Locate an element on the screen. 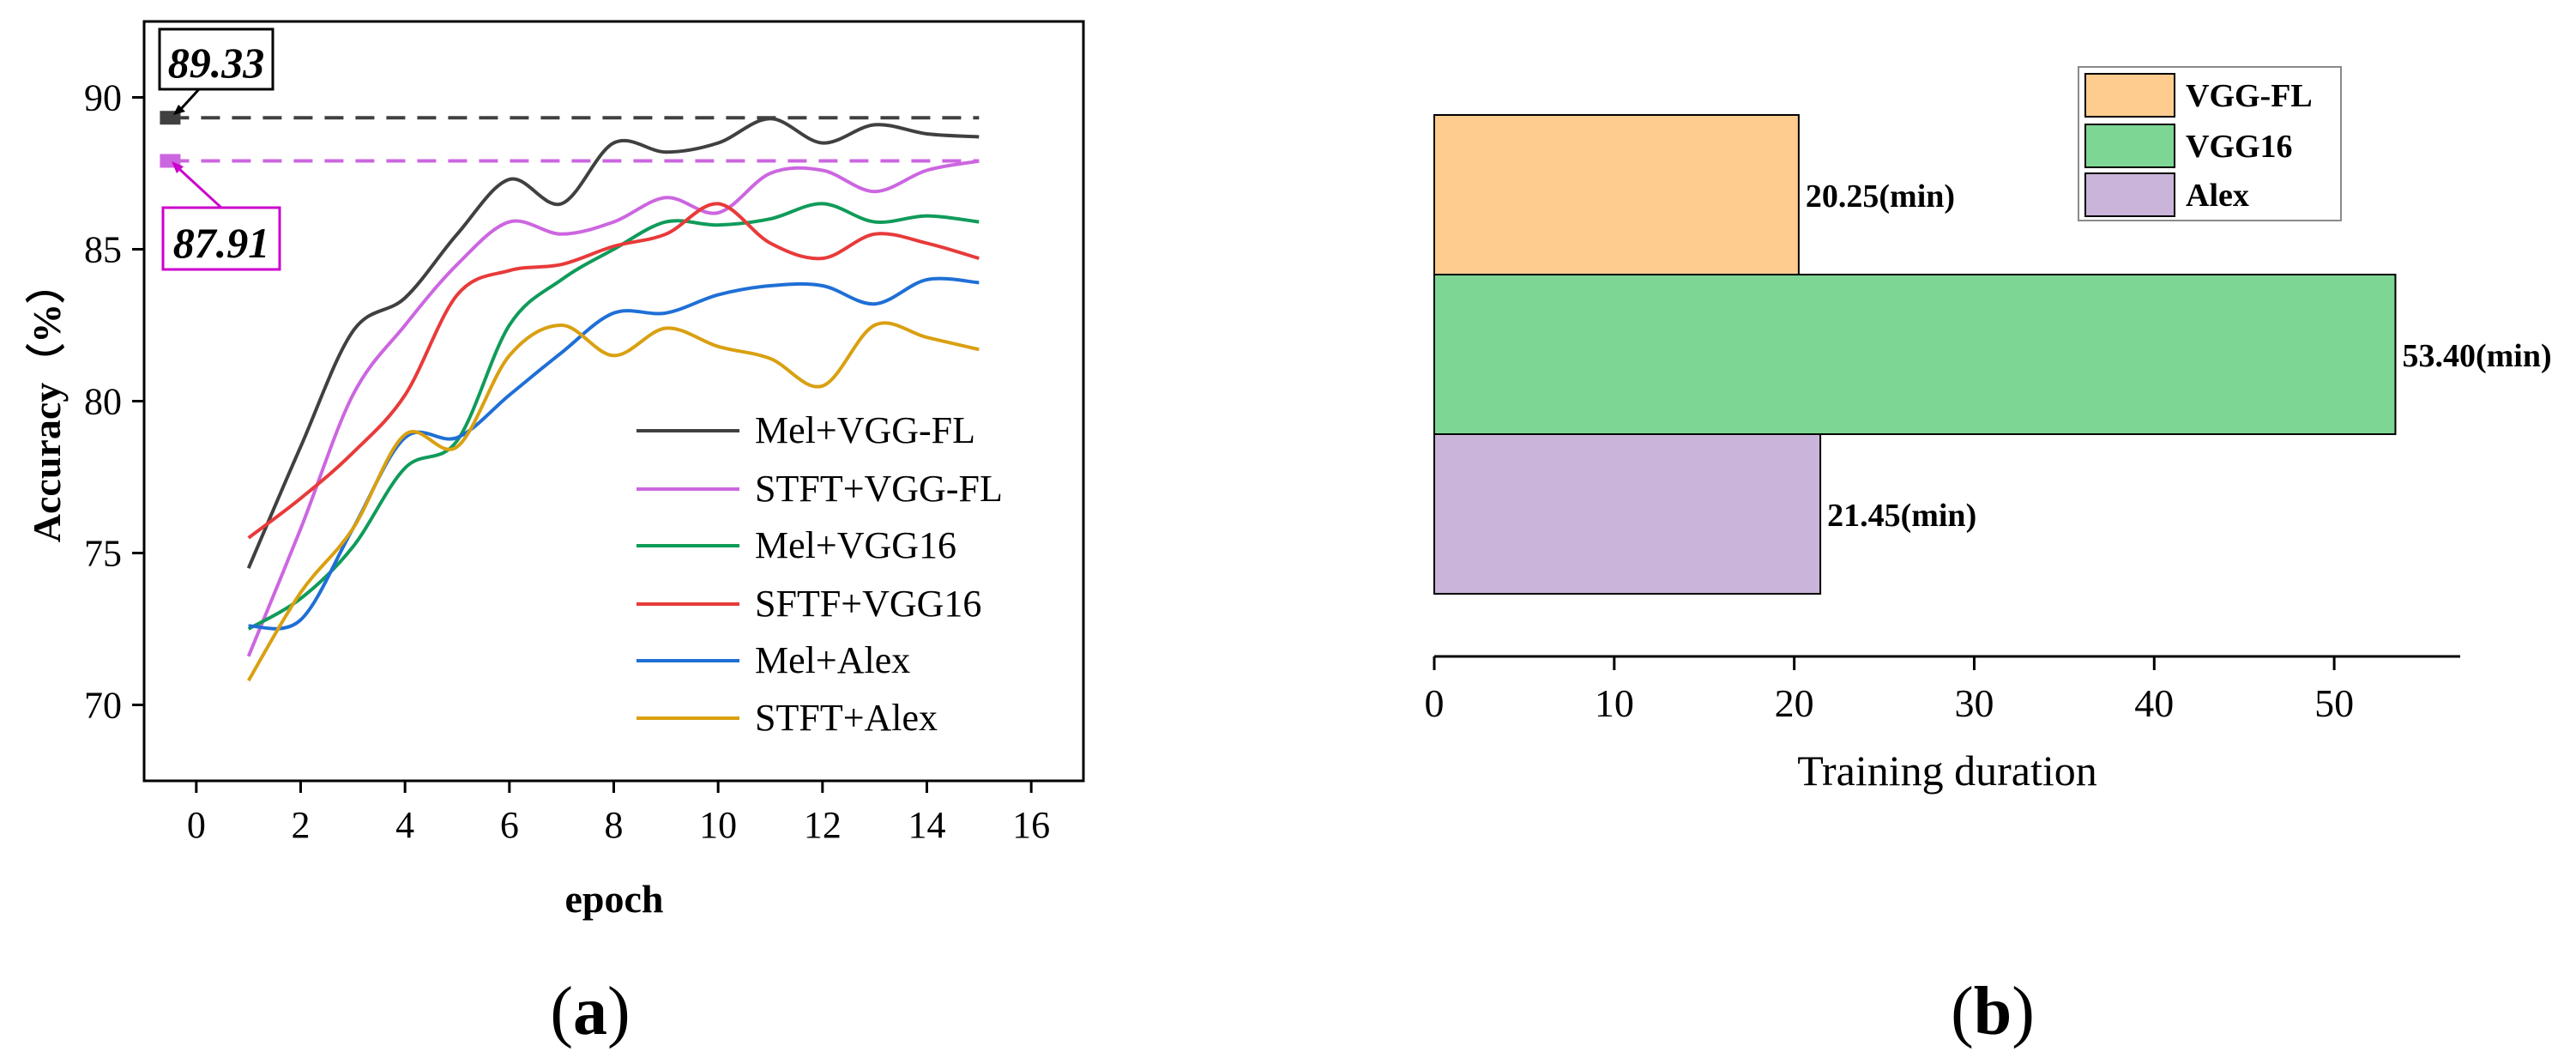  callout-89-33-arrow is located at coordinates (189, 100).